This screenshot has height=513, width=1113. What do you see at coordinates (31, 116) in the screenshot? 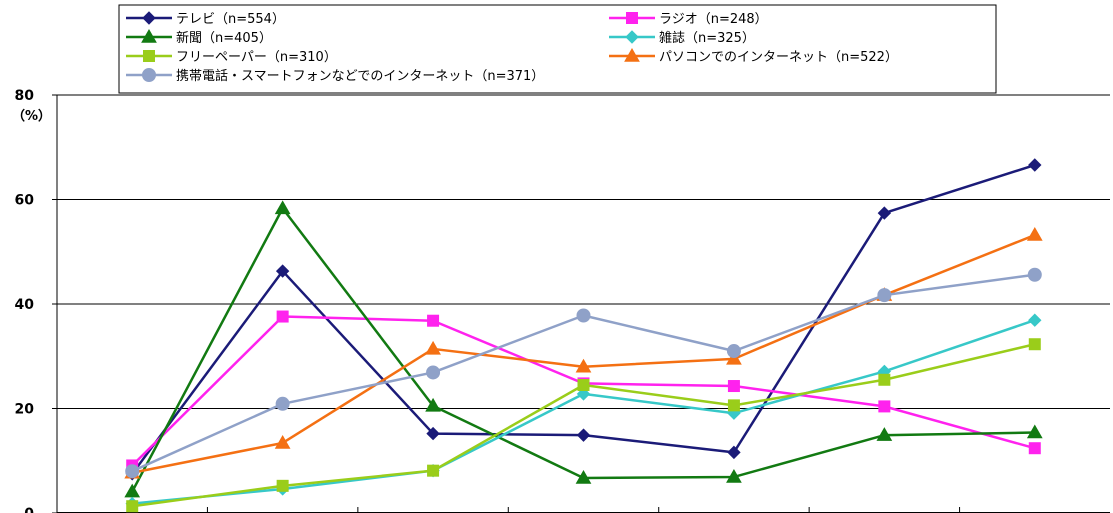
I see `y-unit-label: （%）` at bounding box center [31, 116].